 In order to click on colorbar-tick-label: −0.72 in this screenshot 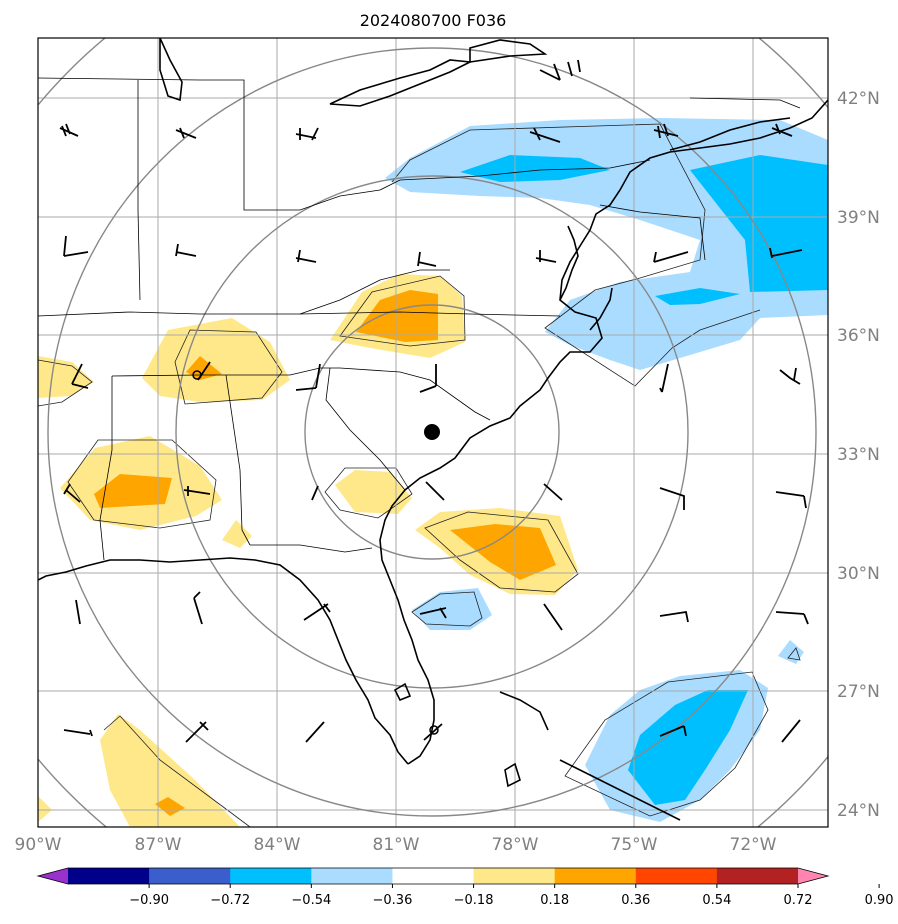, I will do `click(230, 900)`.